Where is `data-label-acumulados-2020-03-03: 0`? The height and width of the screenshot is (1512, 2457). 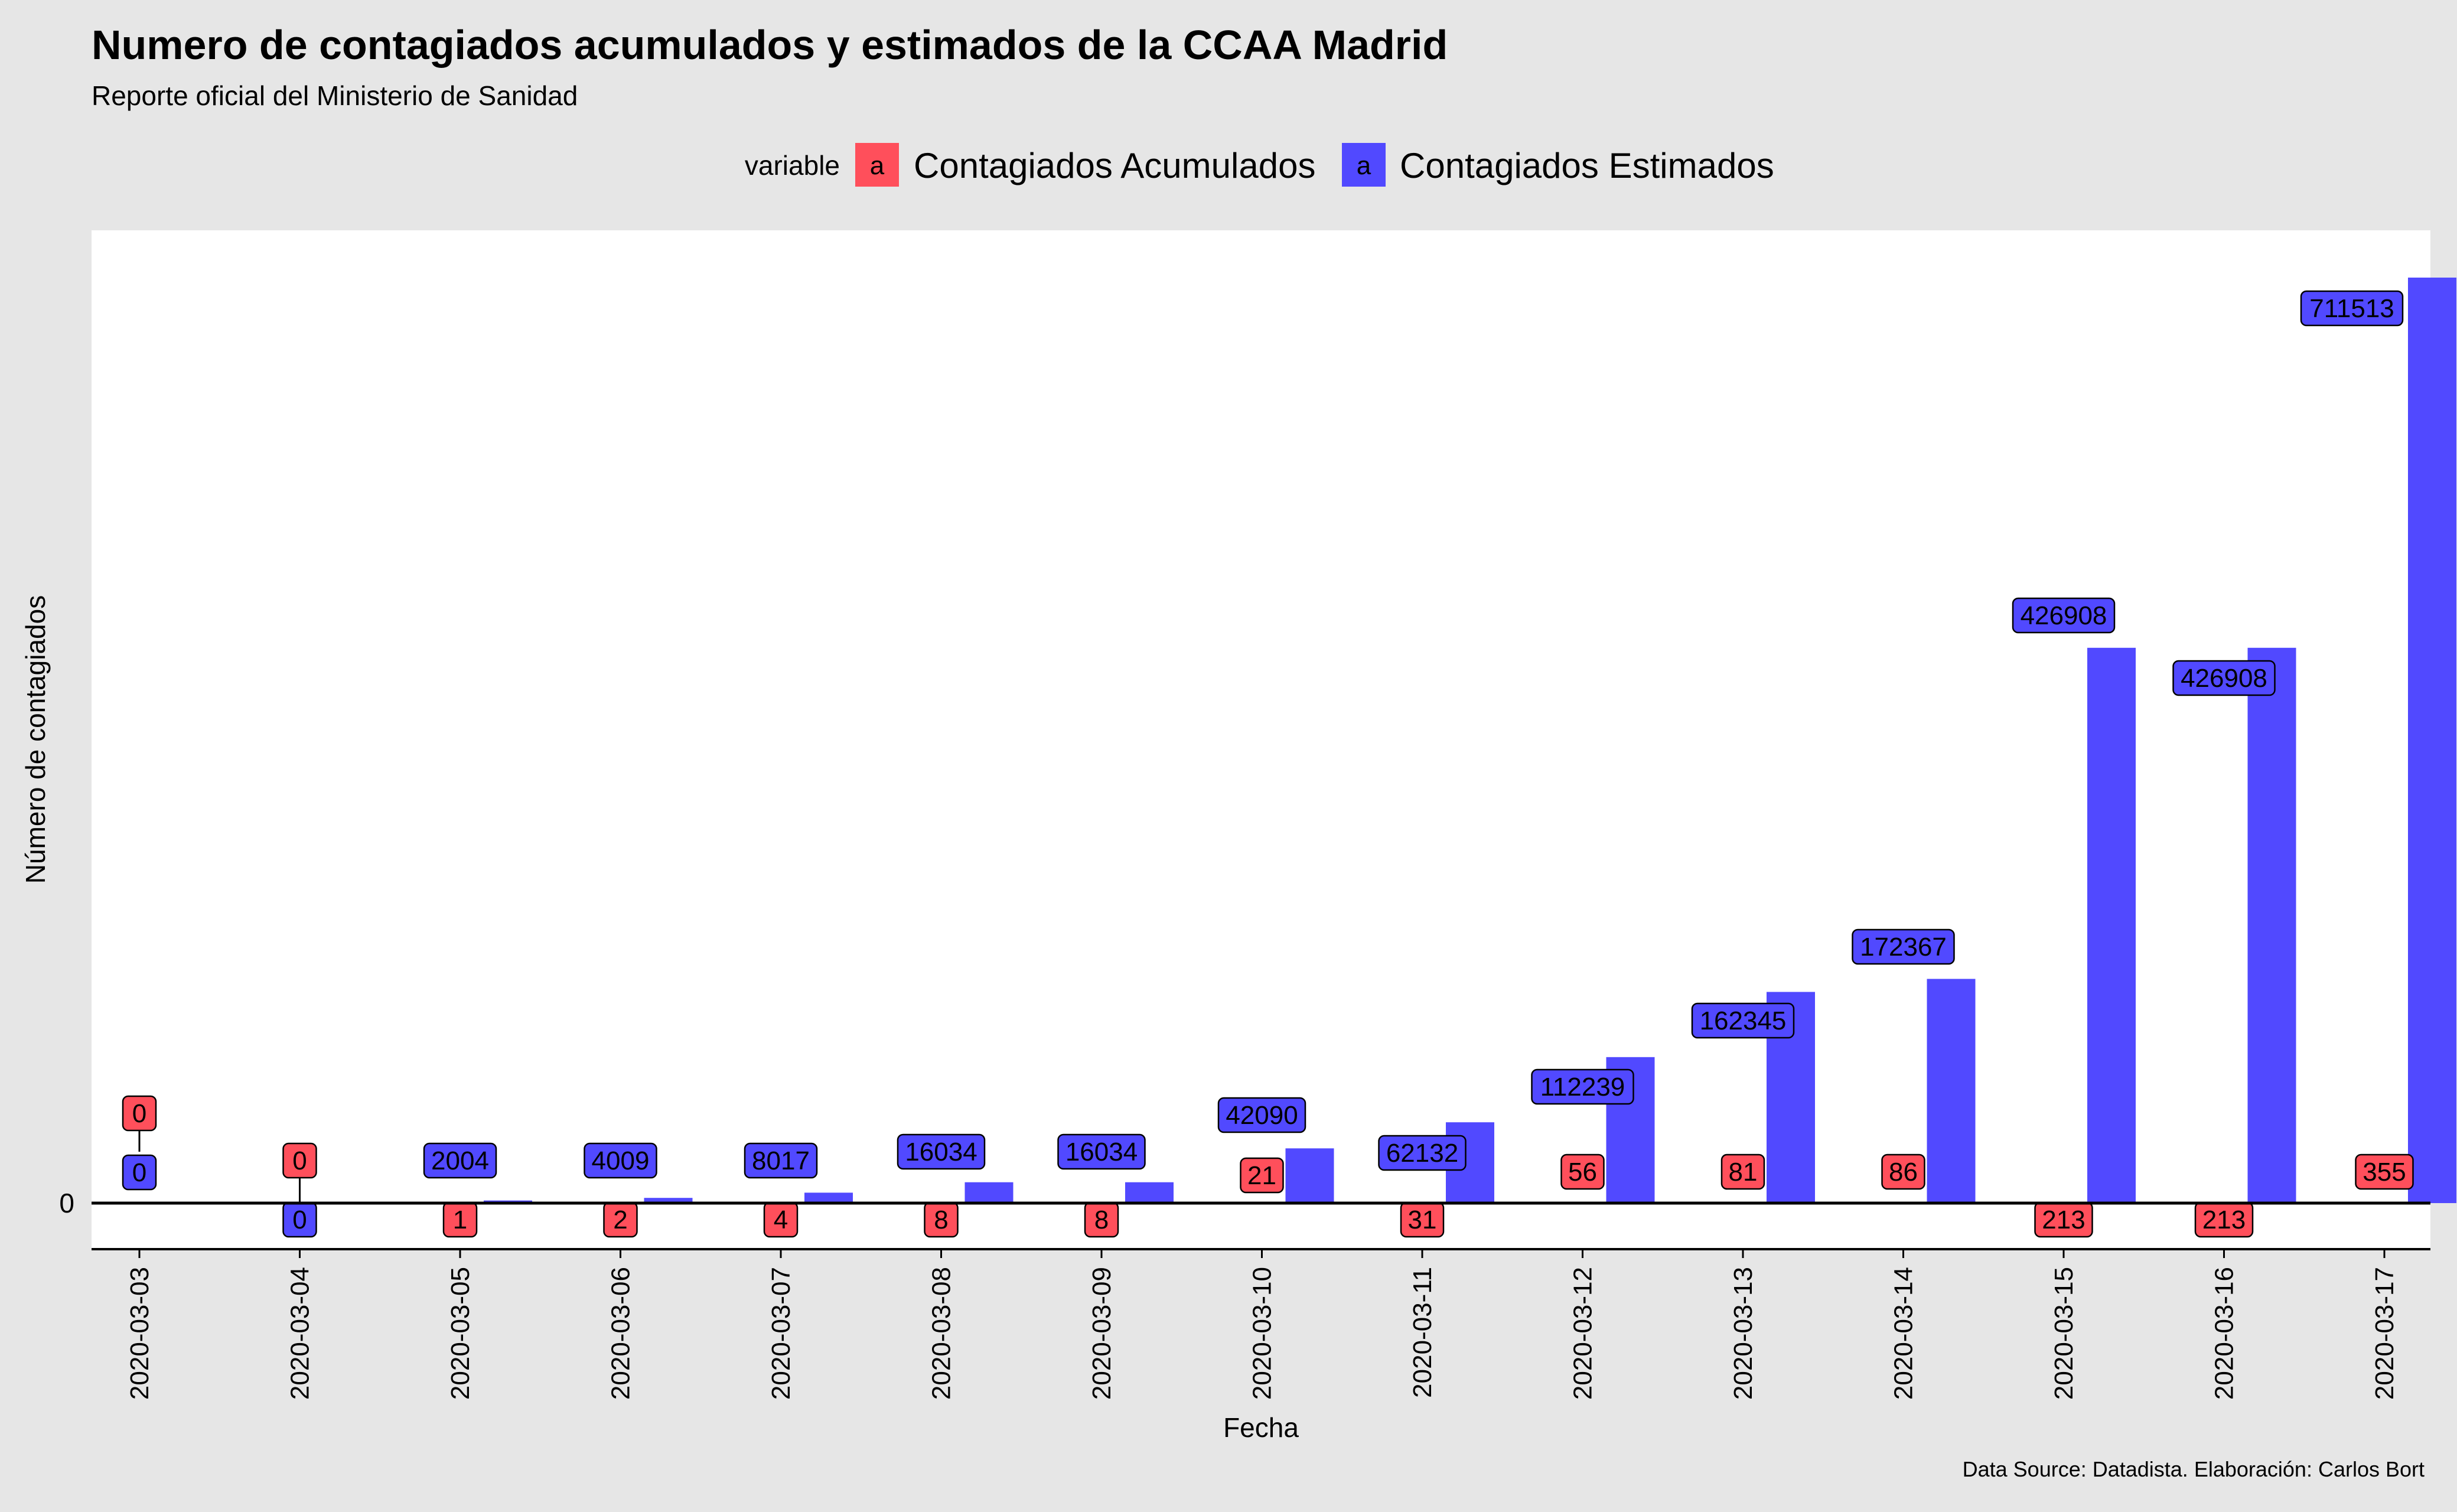 data-label-acumulados-2020-03-03: 0 is located at coordinates (139, 1113).